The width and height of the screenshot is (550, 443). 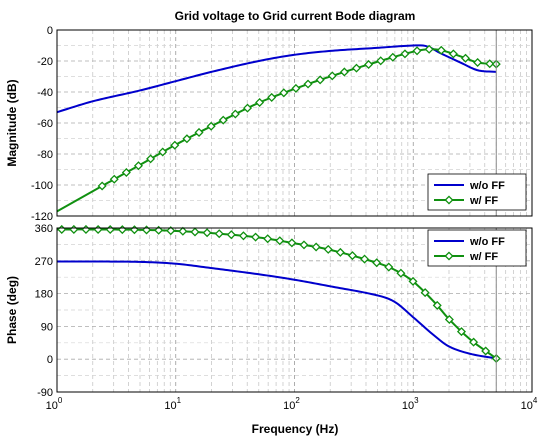 What do you see at coordinates (295, 429) in the screenshot?
I see `x-axis-label: Frequency (Hz)` at bounding box center [295, 429].